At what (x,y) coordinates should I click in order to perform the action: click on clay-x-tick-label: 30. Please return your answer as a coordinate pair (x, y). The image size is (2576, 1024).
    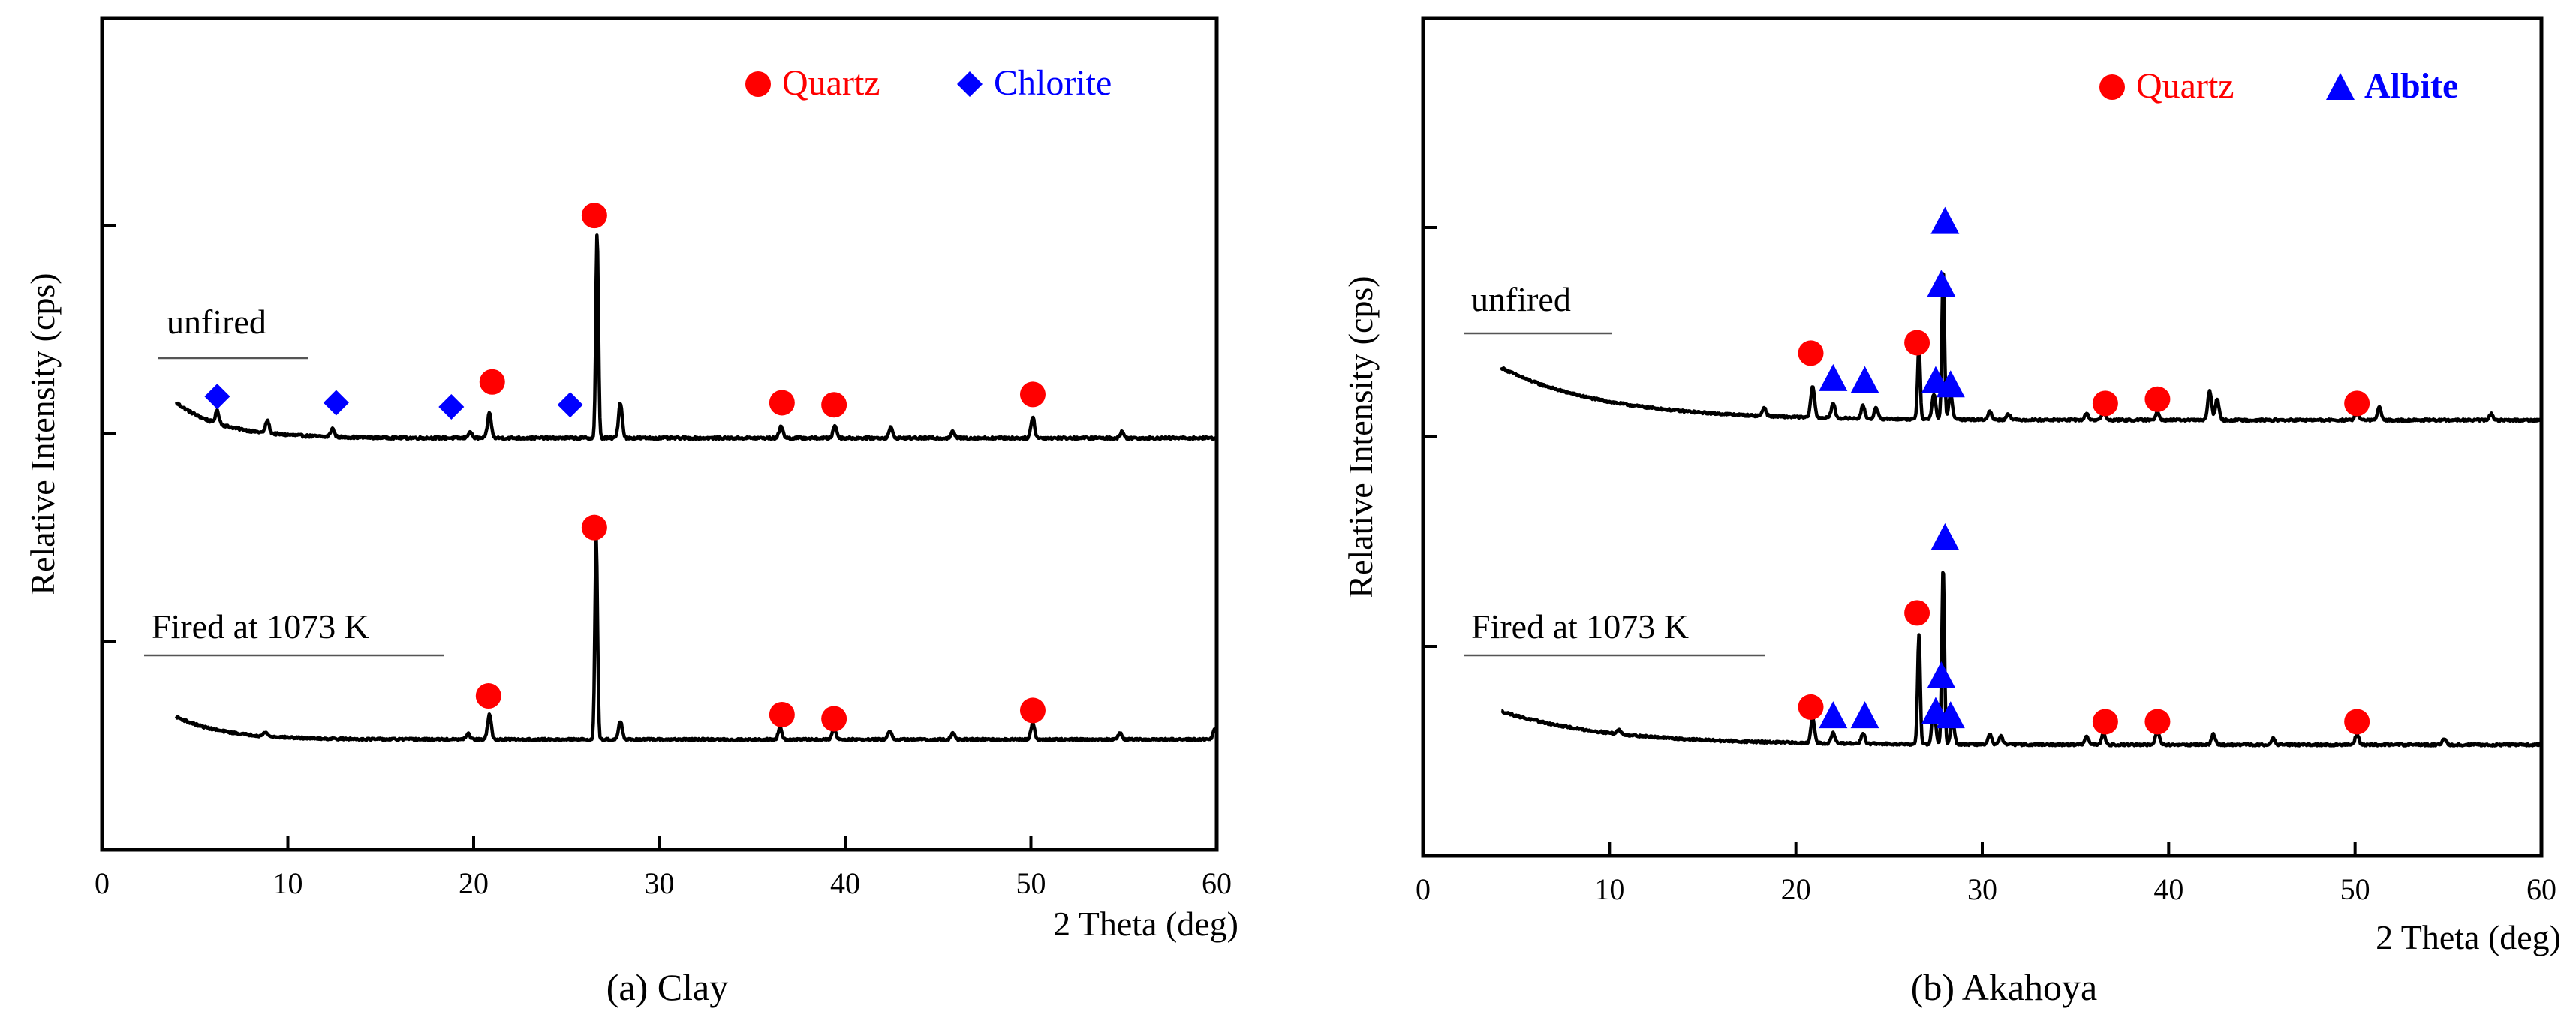
    Looking at the image, I should click on (660, 883).